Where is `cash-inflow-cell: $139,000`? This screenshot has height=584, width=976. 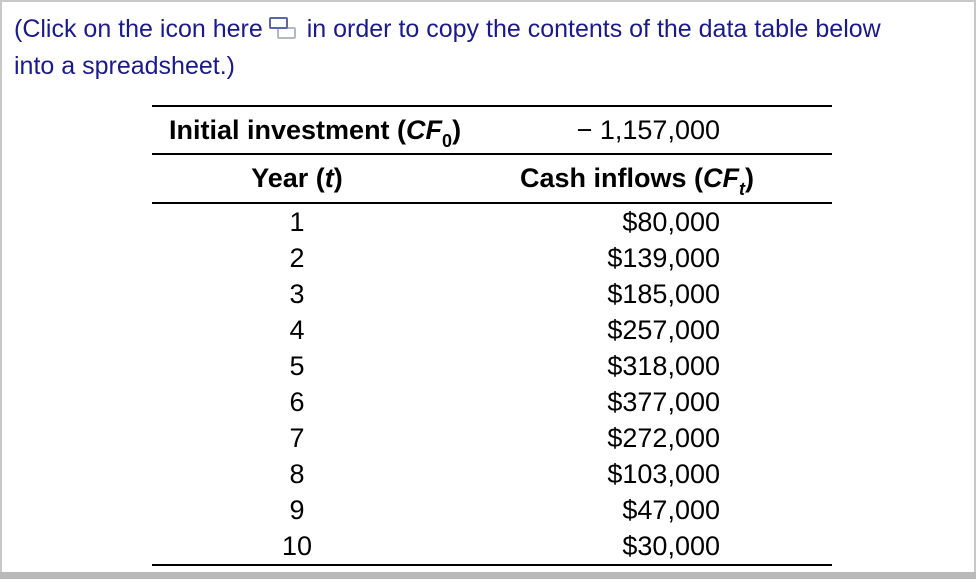
cash-inflow-cell: $139,000 is located at coordinates (663, 257).